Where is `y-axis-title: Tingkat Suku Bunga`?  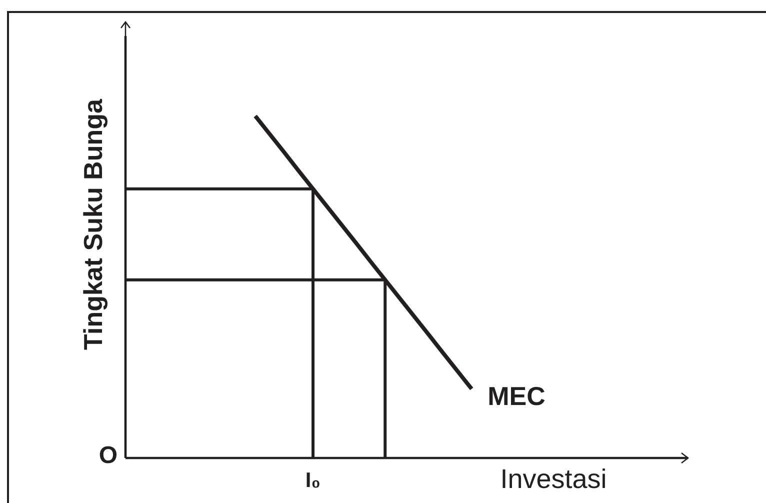 y-axis-title: Tingkat Suku Bunga is located at coordinates (93, 224).